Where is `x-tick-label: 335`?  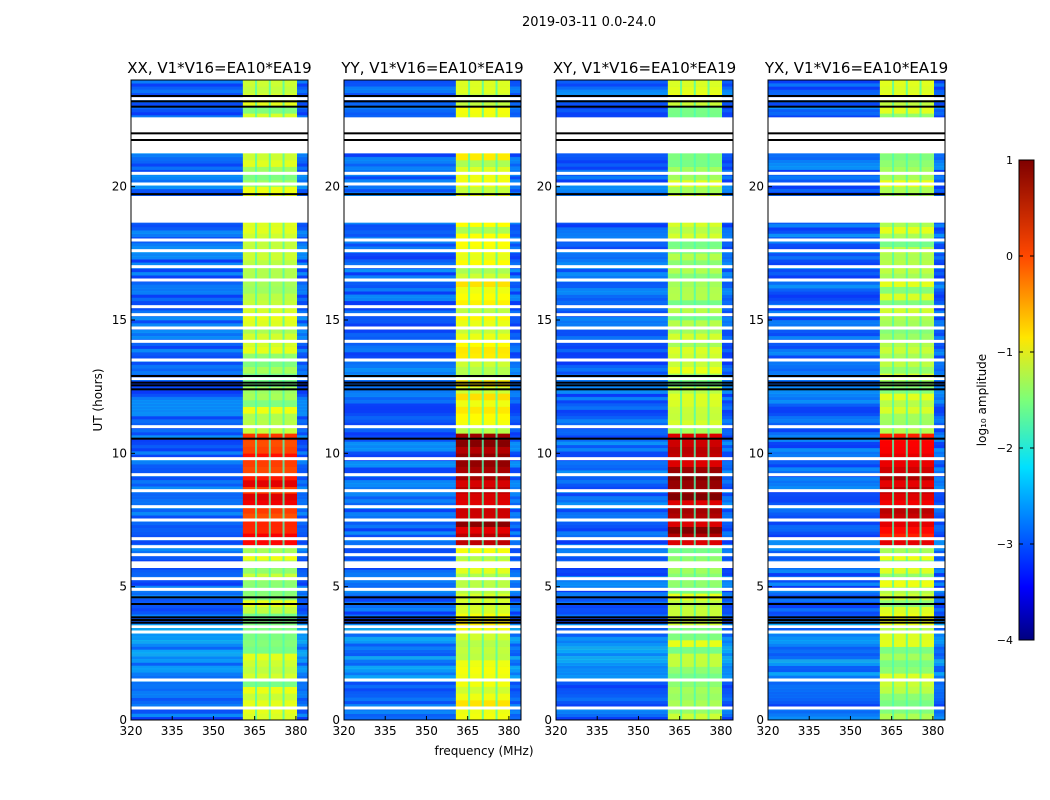
x-tick-label: 335 is located at coordinates (172, 731).